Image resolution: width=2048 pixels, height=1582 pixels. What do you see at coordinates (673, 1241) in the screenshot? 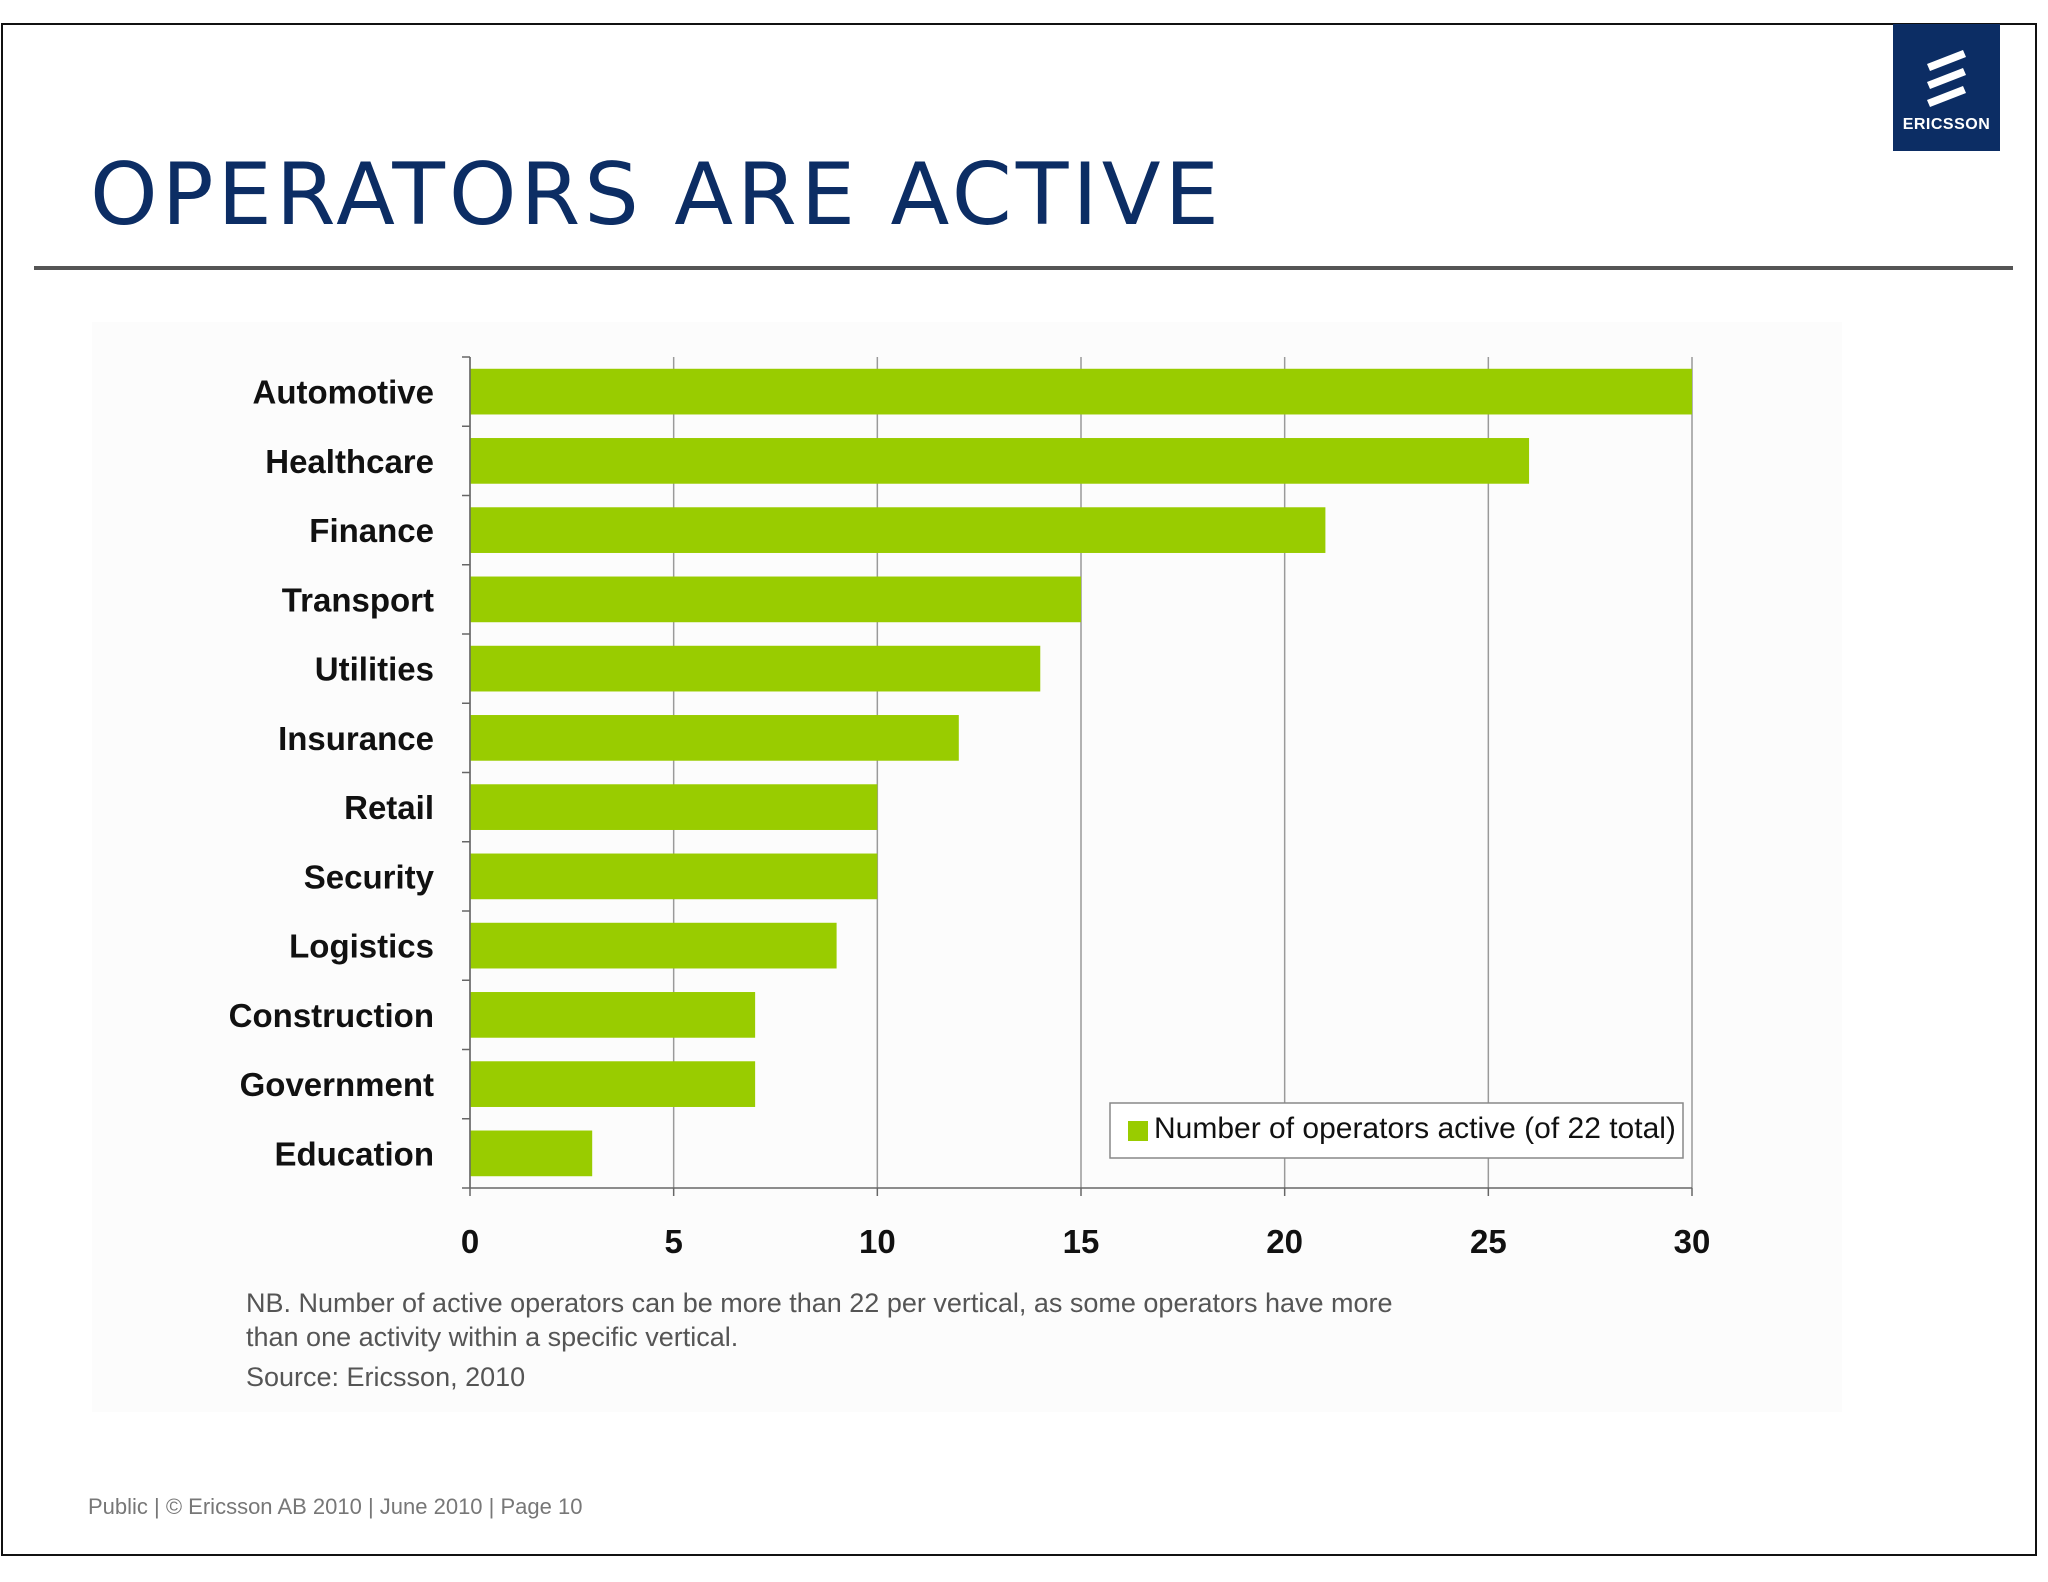
I see `x-tick-label: 5` at bounding box center [673, 1241].